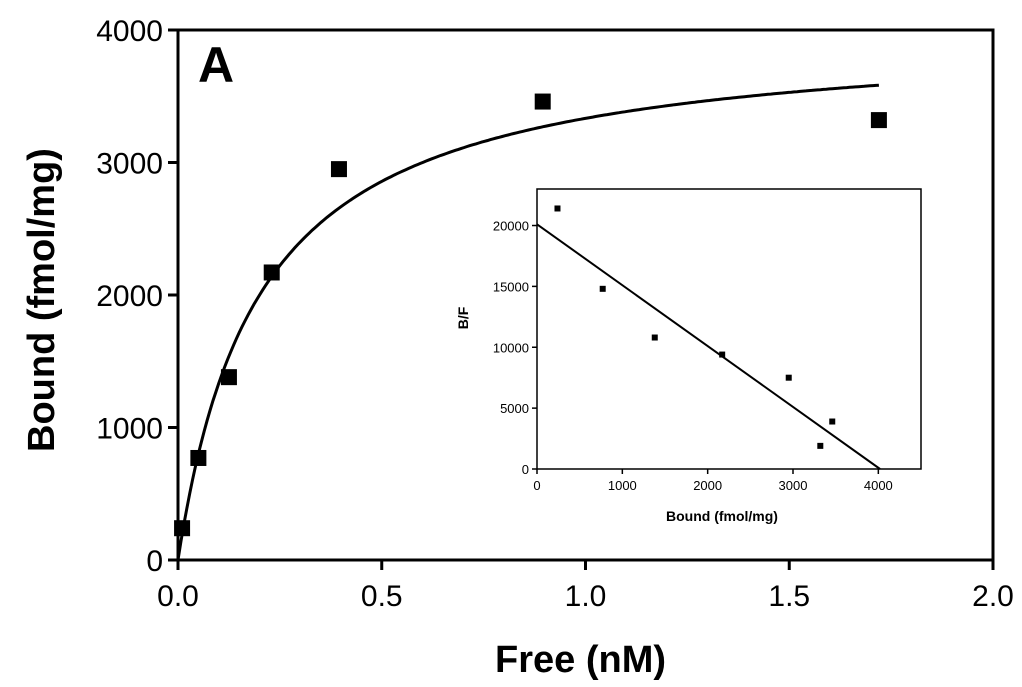 The width and height of the screenshot is (1022, 687). What do you see at coordinates (511, 286) in the screenshot?
I see `inset-y-tick-label: 15000` at bounding box center [511, 286].